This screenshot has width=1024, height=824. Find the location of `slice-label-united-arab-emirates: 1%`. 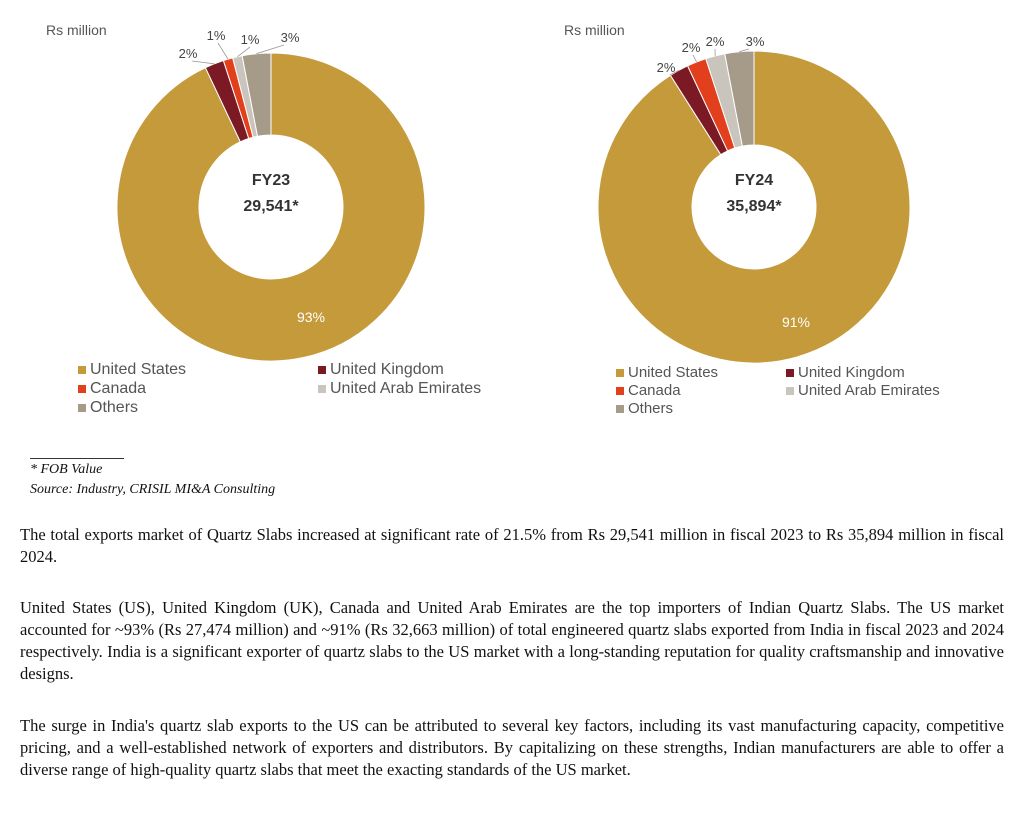

slice-label-united-arab-emirates: 1% is located at coordinates (250, 39).